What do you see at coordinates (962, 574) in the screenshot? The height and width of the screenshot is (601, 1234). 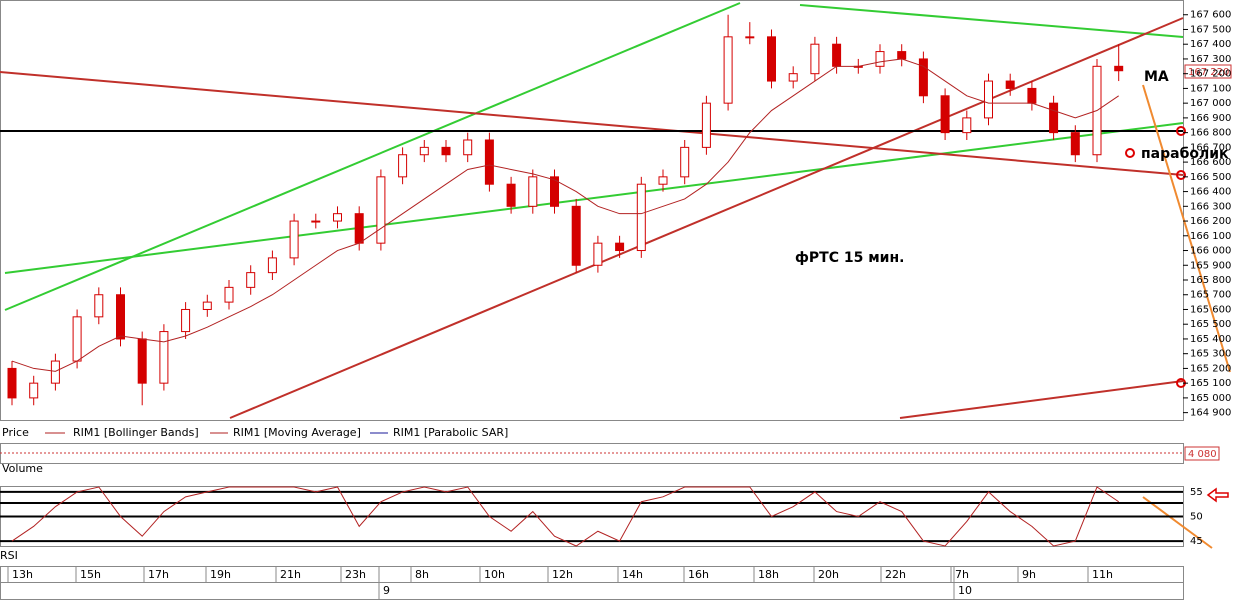 I see `time-label: 7h` at bounding box center [962, 574].